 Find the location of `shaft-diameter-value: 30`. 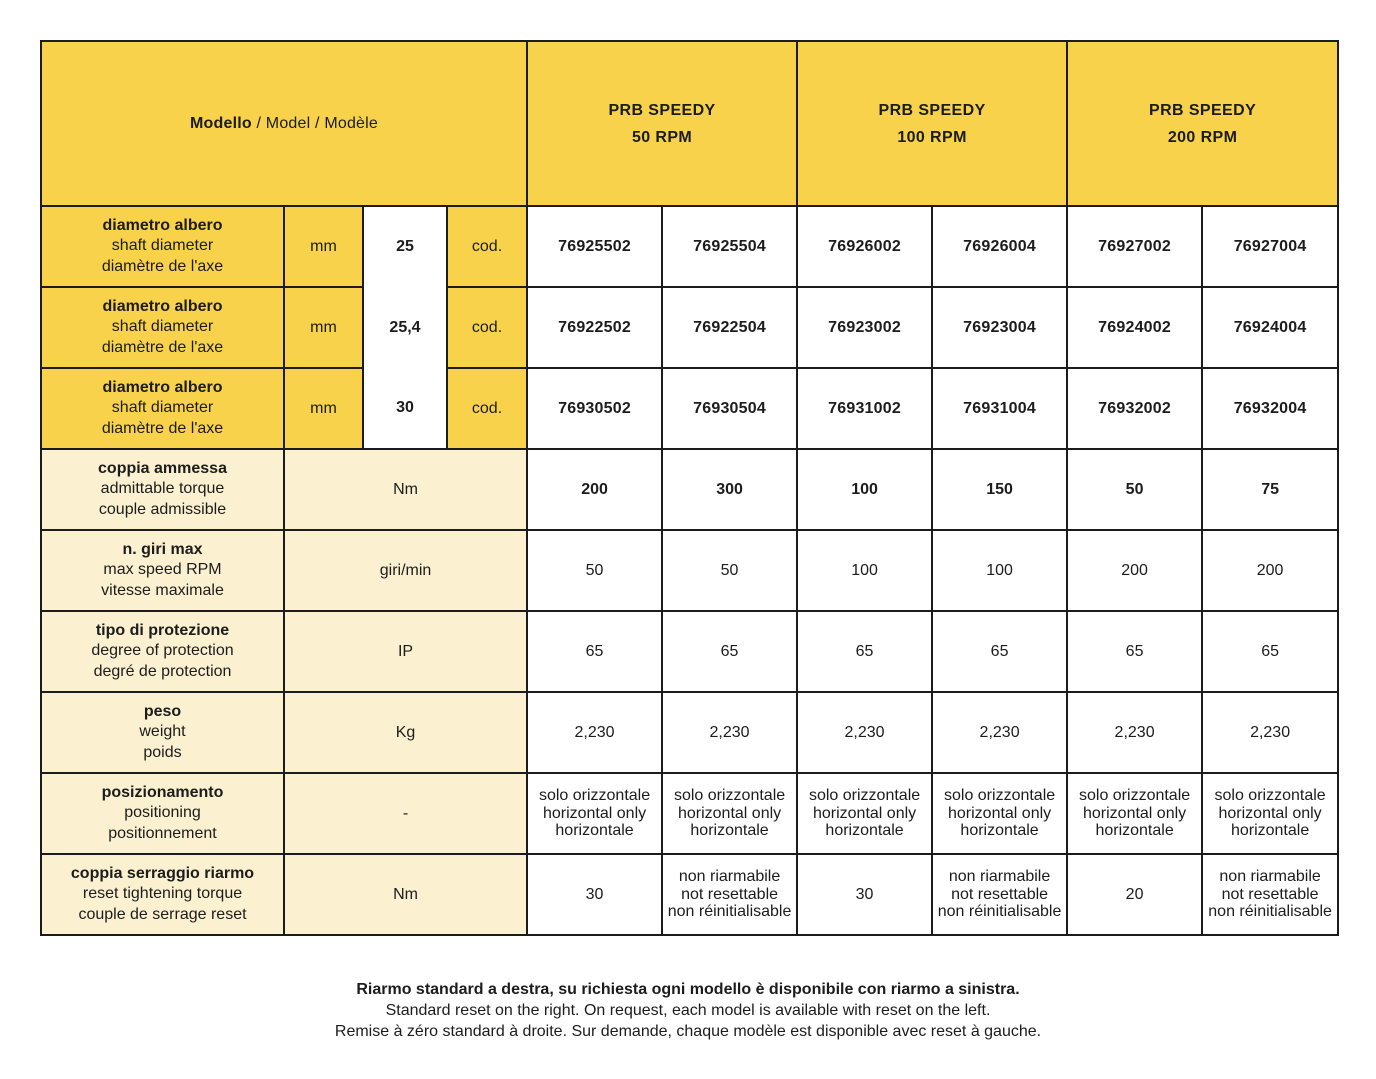

shaft-diameter-value: 30 is located at coordinates (405, 409).